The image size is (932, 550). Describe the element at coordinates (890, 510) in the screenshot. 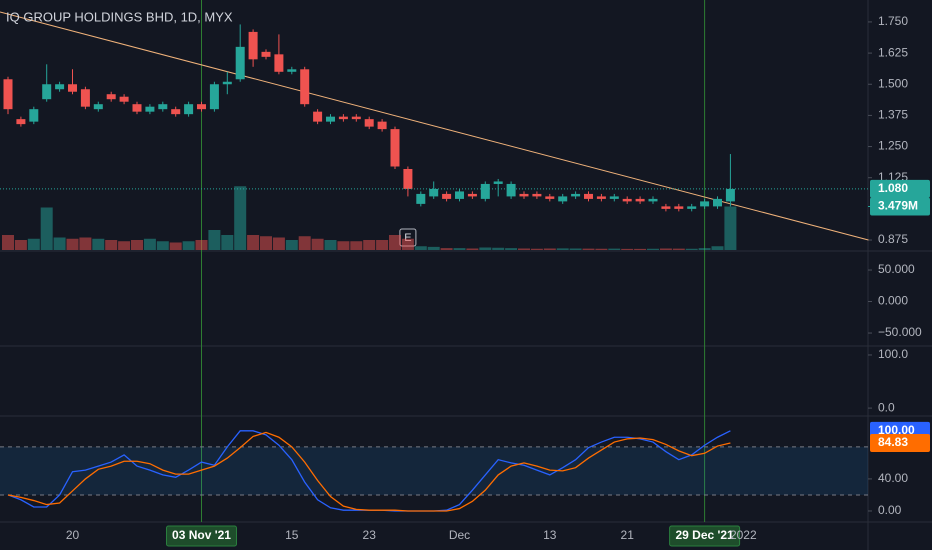

I see `y-tick-label: 0.00` at that location.